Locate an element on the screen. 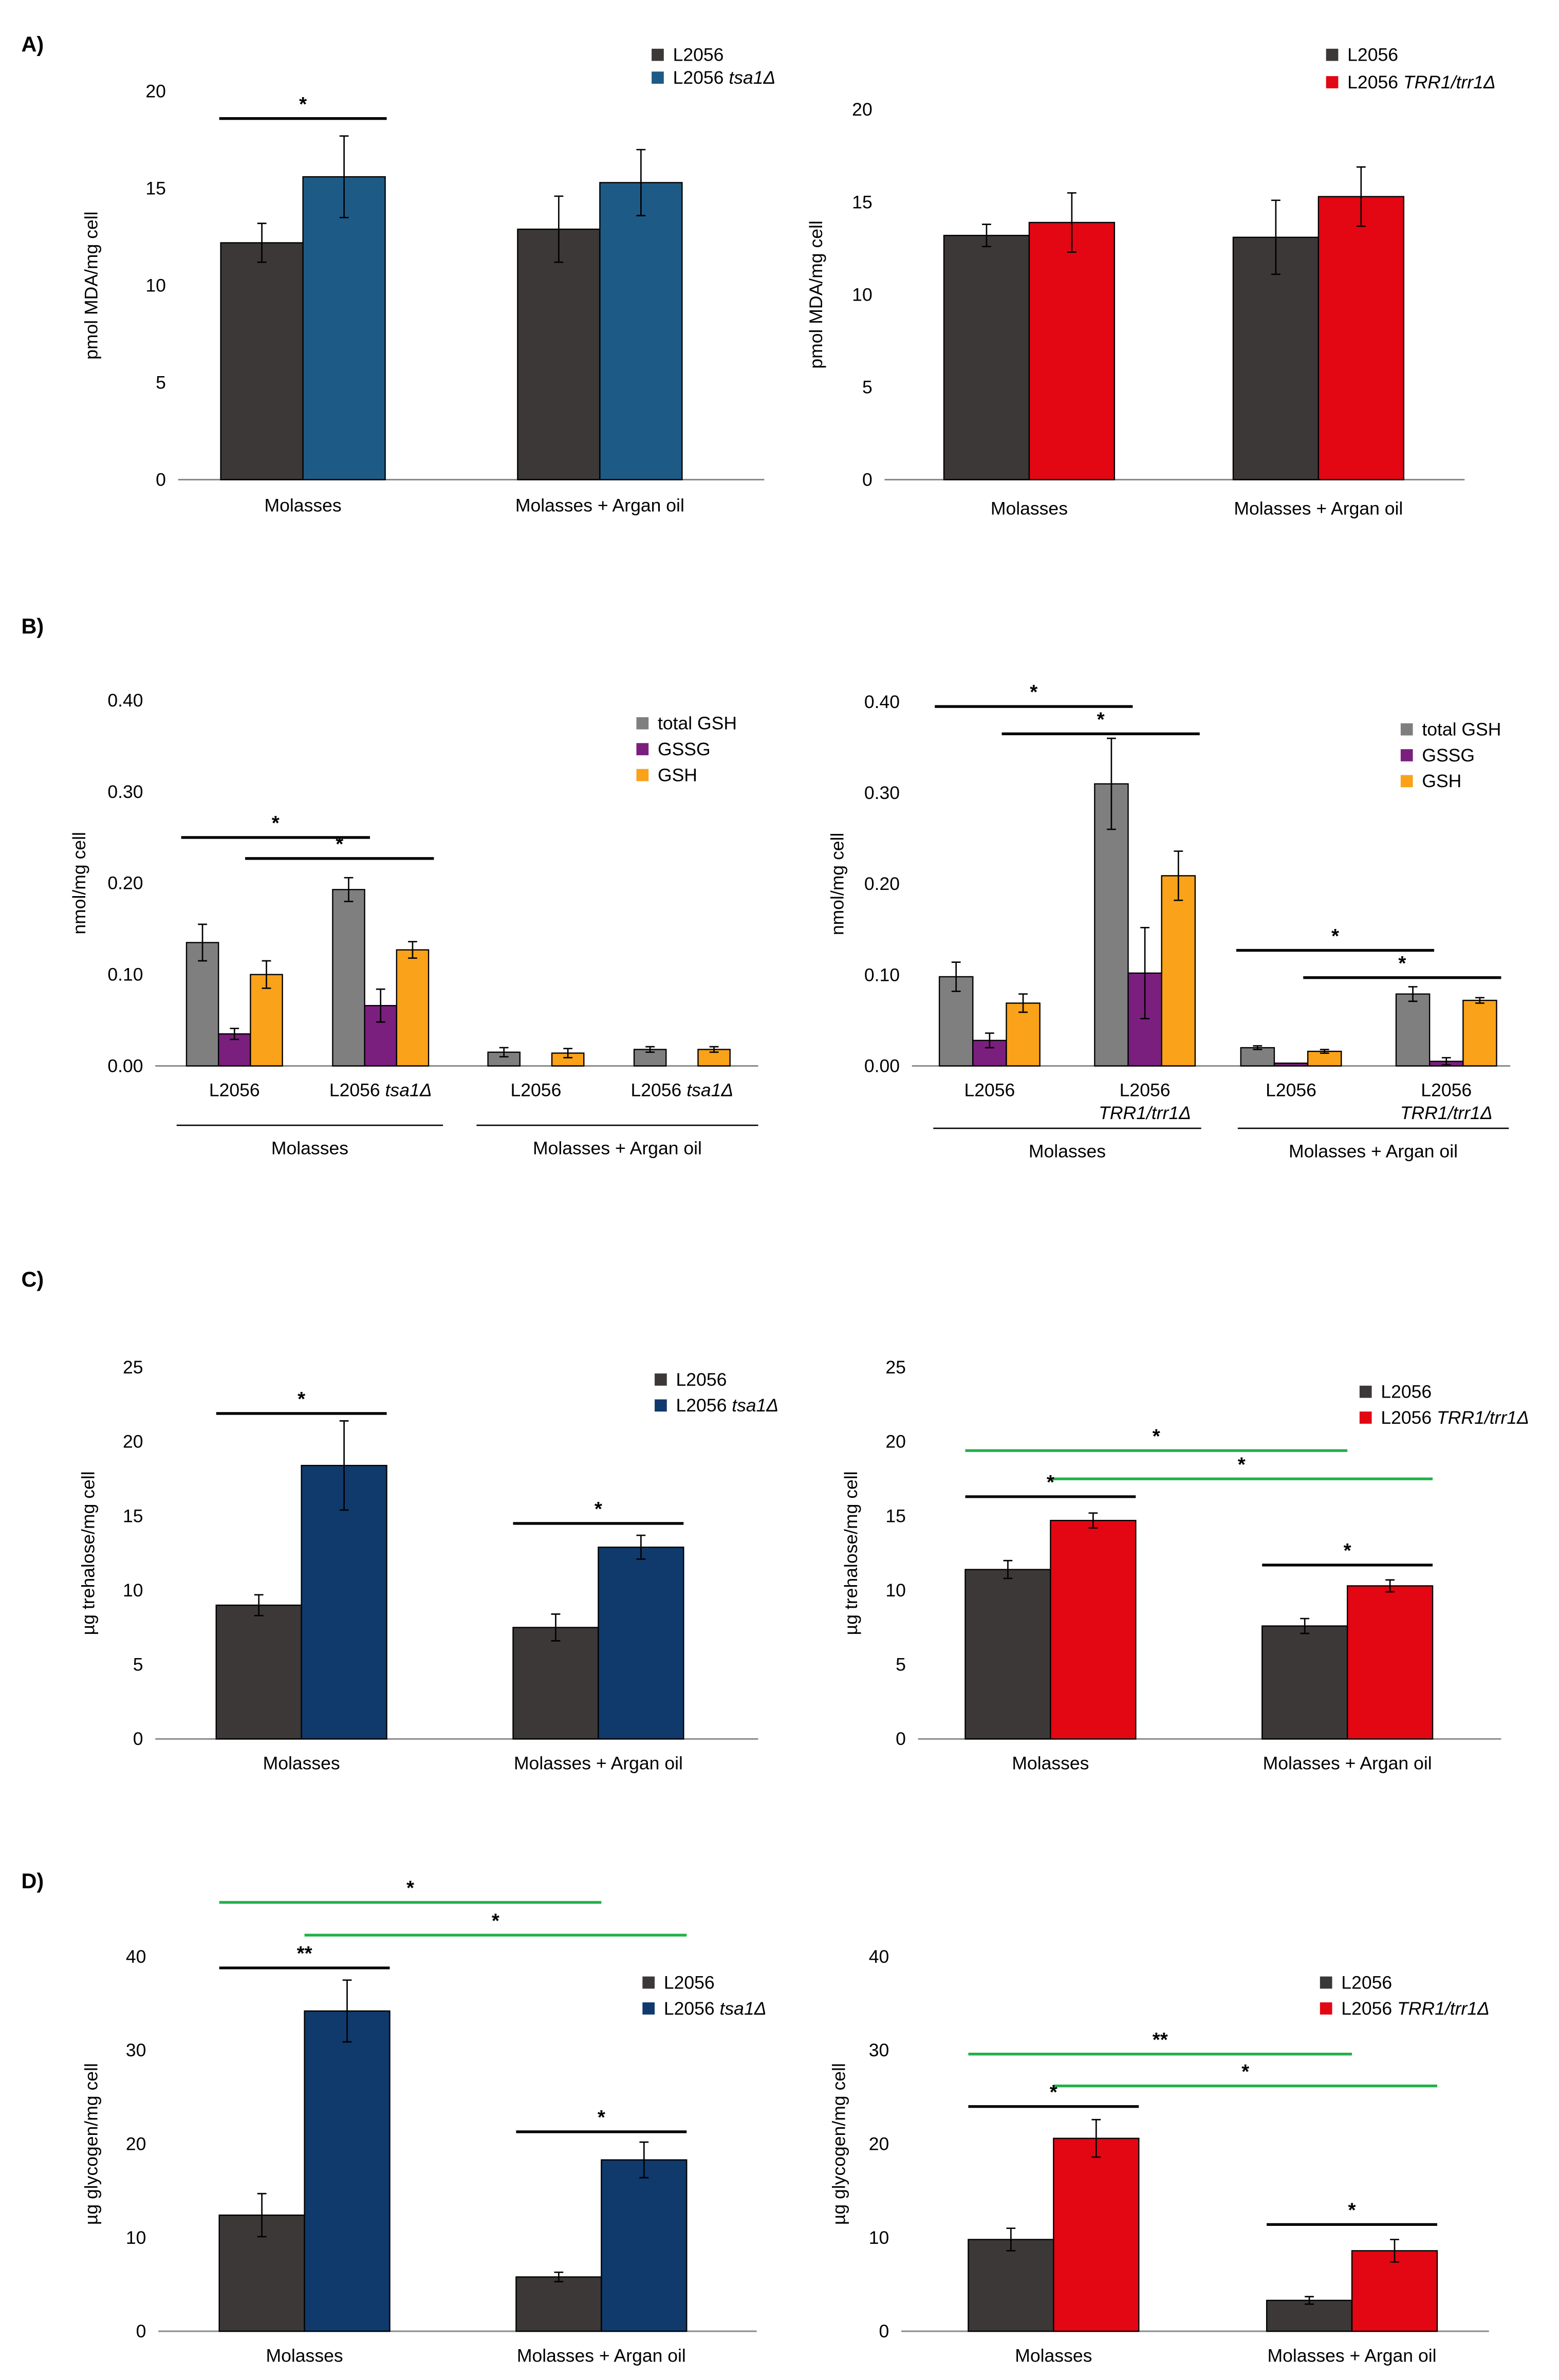 The height and width of the screenshot is (2380, 1559). panel-label-b: B) is located at coordinates (32, 626).